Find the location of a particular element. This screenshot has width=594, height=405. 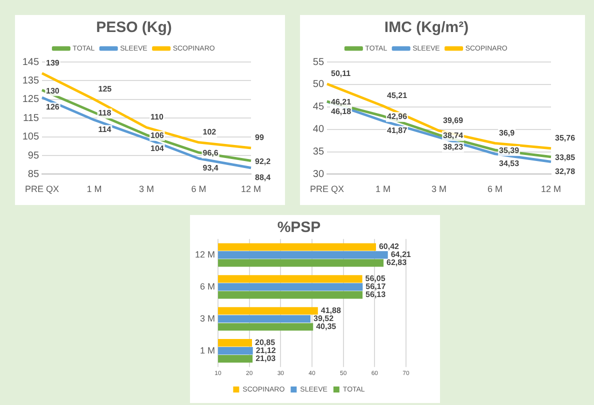

data-label: 99 is located at coordinates (259, 137).